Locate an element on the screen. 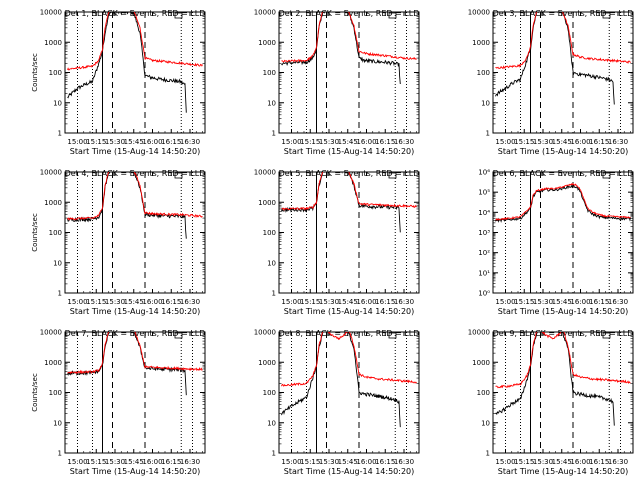 Image resolution: width=640 pixels, height=480 pixels. y-tick-label: 10³ is located at coordinates (484, 233).